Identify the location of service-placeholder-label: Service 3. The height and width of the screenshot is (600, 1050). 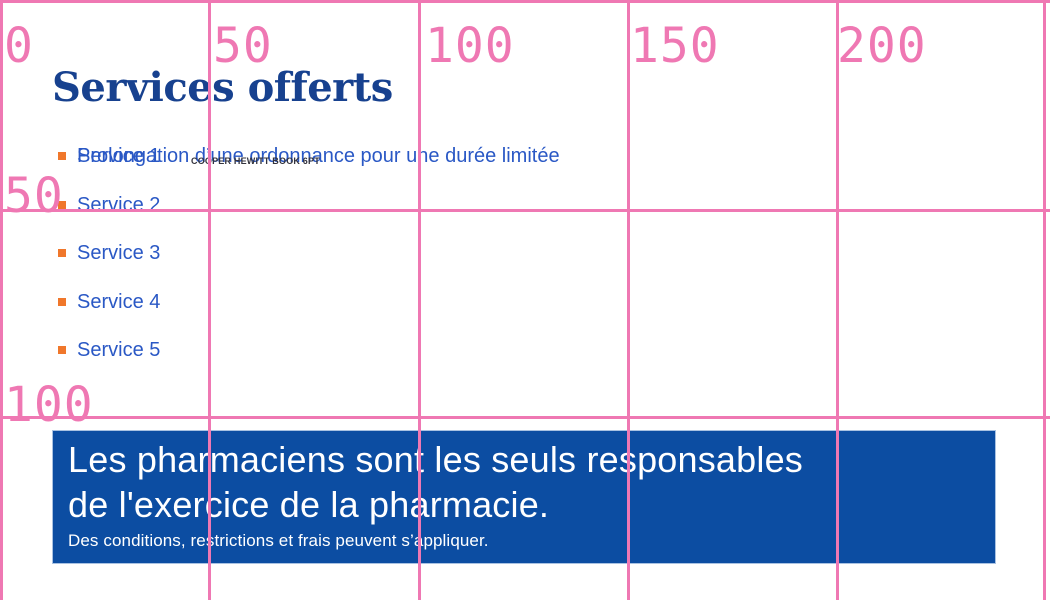
(119, 253).